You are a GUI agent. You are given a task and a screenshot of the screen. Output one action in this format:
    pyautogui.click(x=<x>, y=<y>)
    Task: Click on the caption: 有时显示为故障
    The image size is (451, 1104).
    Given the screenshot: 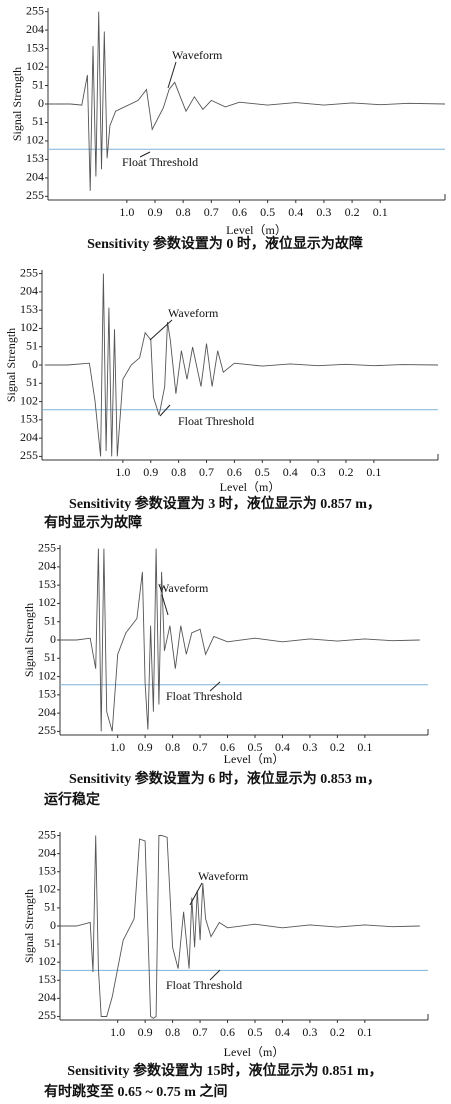 What is the action you would take?
    pyautogui.click(x=93, y=522)
    